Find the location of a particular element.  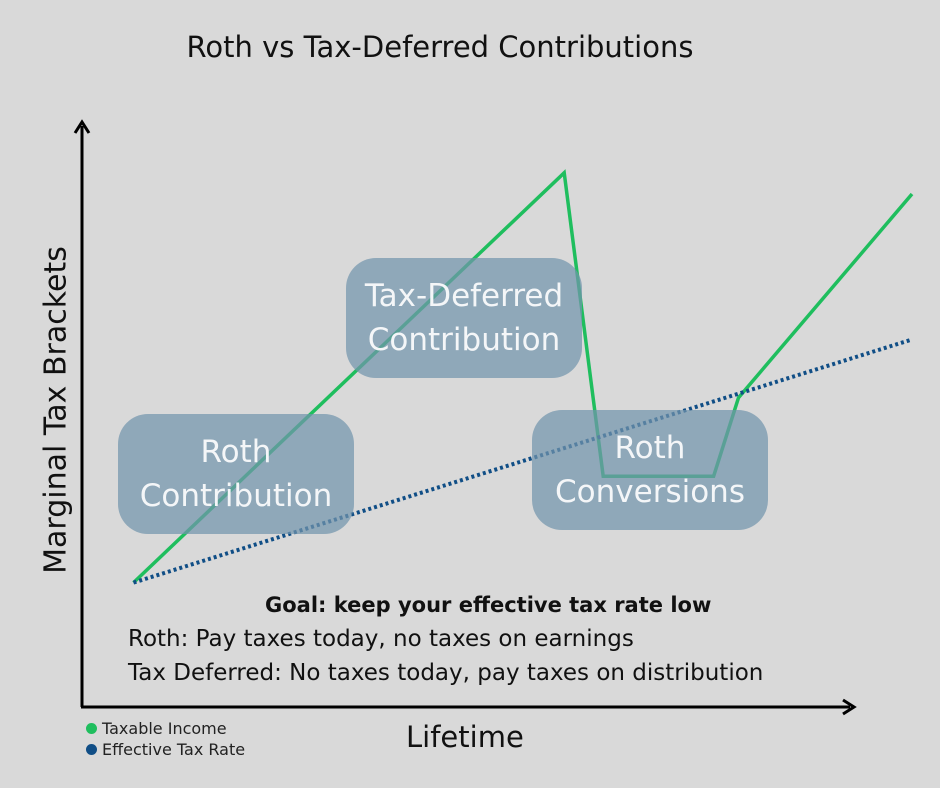

legend: Taxable Income Effective Tax Rate is located at coordinates (165, 739).